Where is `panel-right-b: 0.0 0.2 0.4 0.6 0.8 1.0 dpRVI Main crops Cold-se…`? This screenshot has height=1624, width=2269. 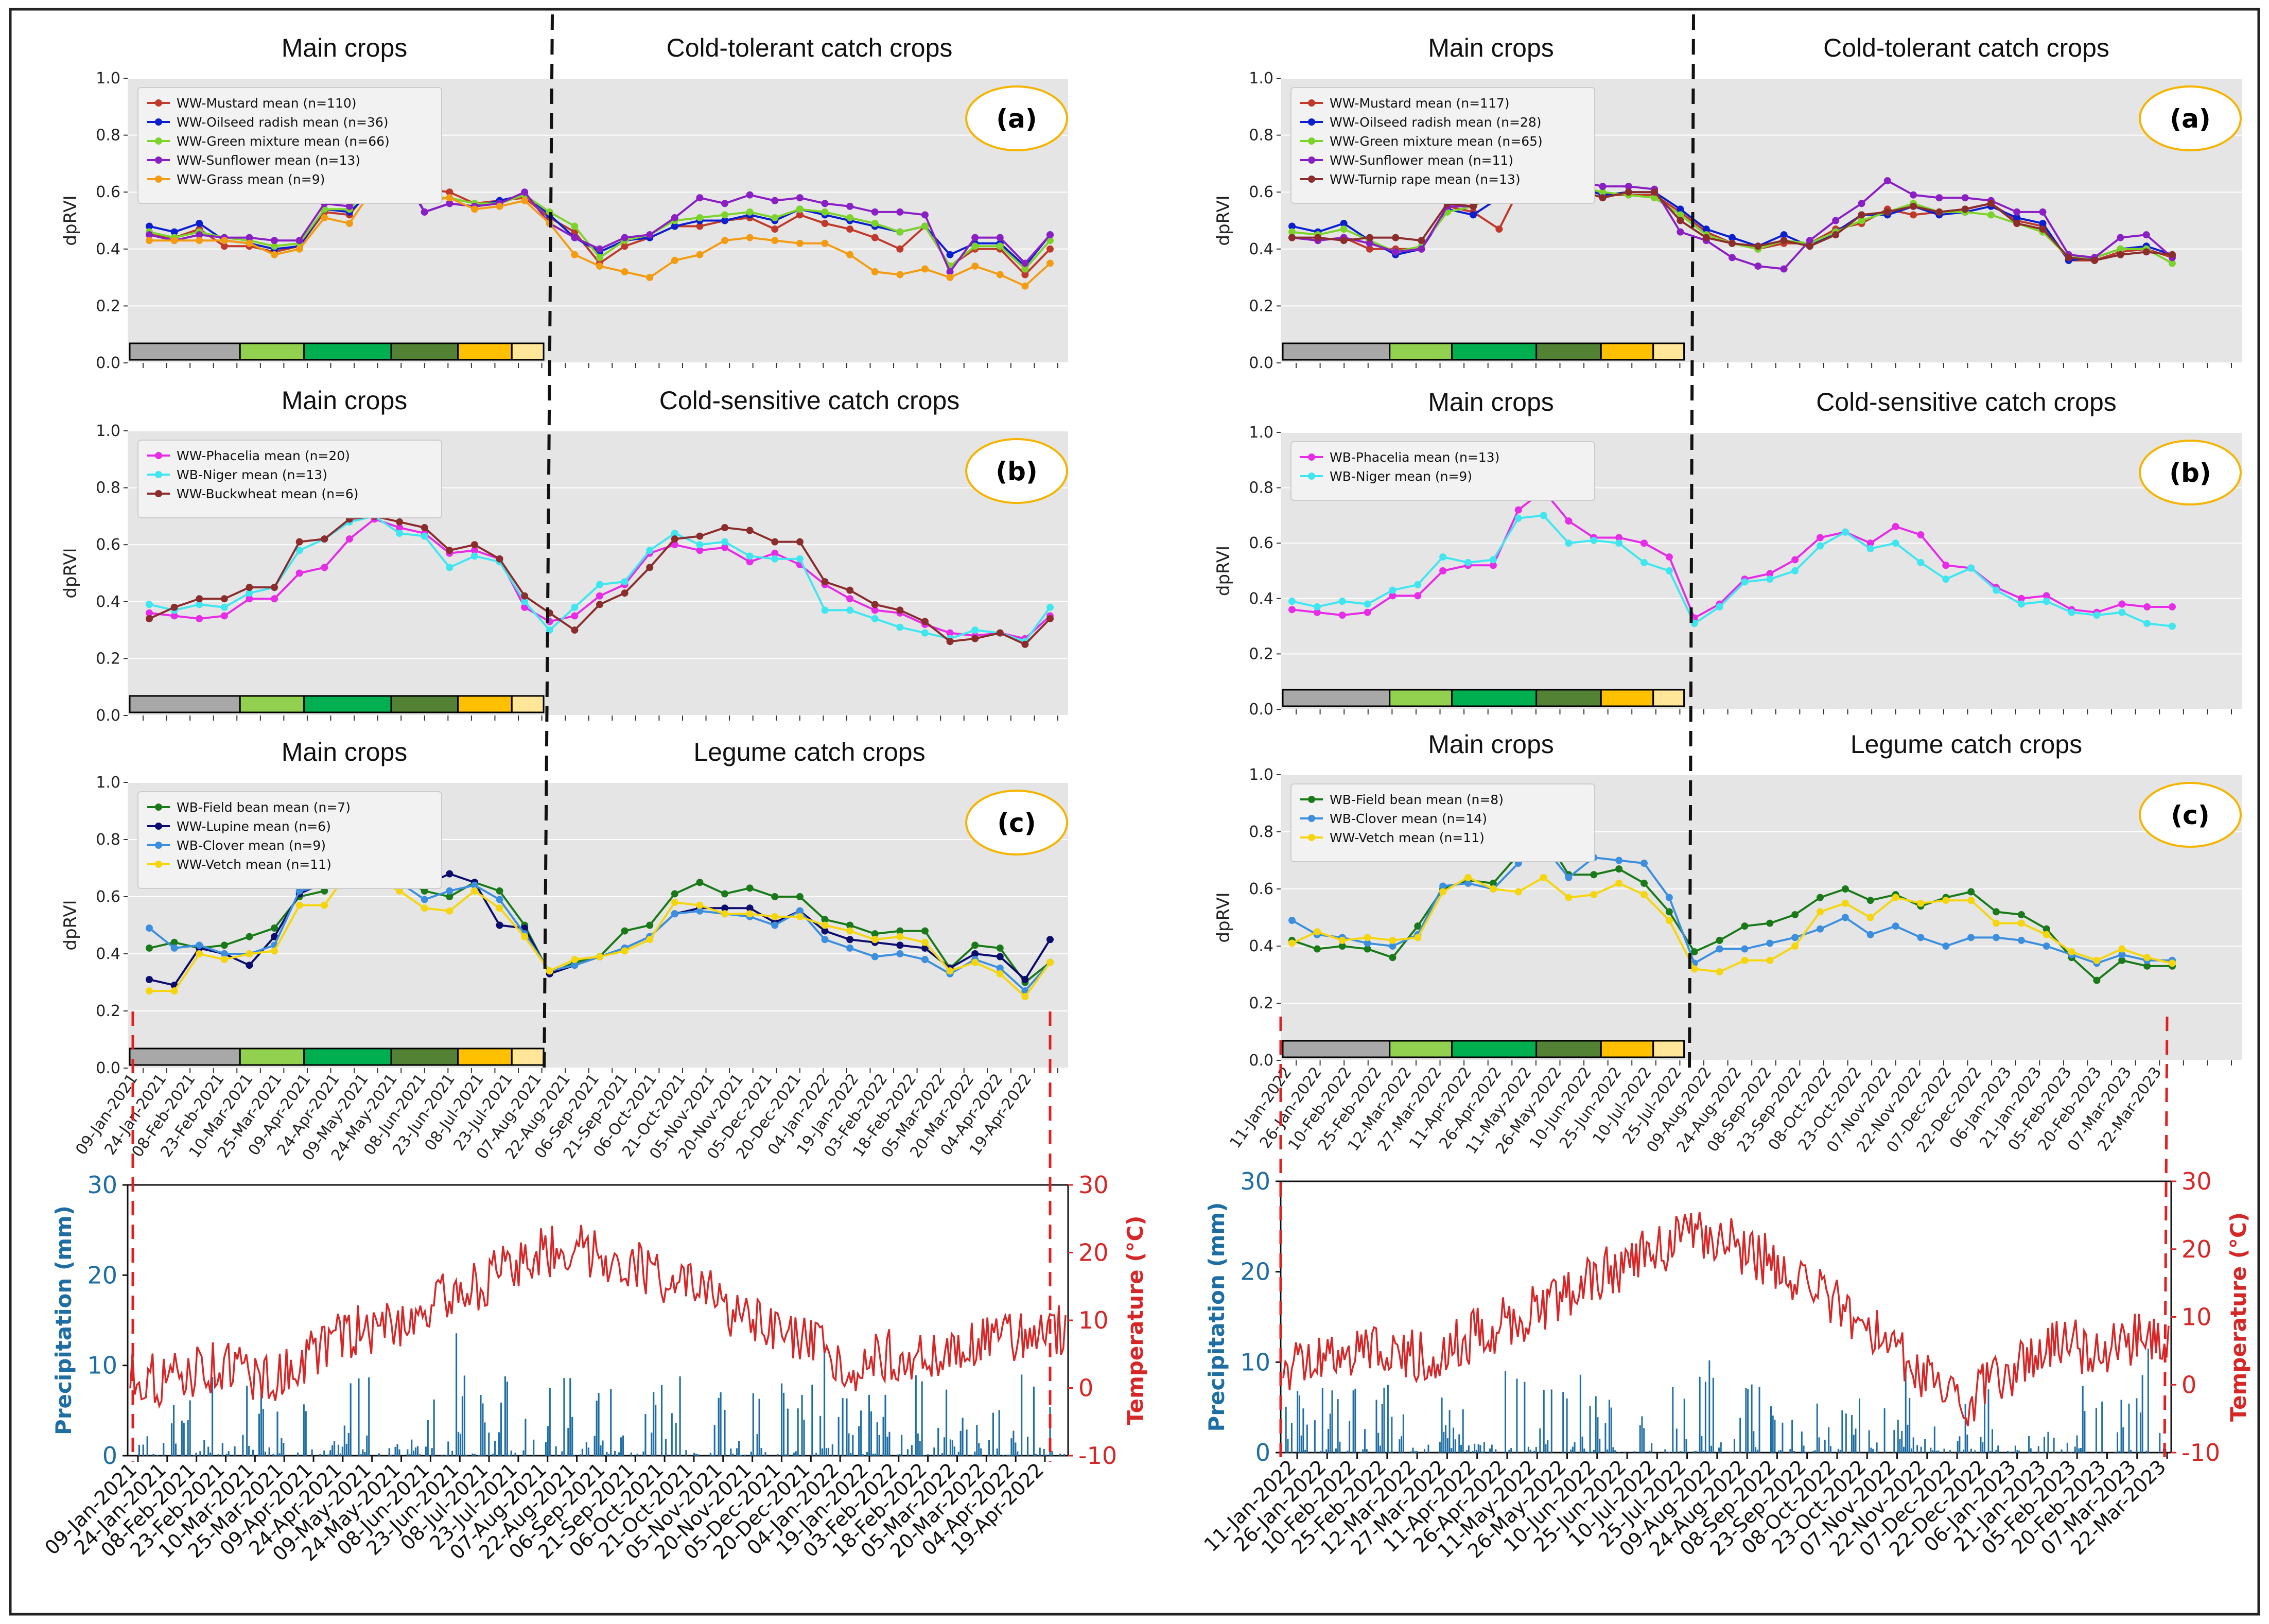
panel-right-b: 0.0 0.2 0.4 0.6 0.8 1.0 dpRVI Main crops Cold-se… is located at coordinates (1727, 553).